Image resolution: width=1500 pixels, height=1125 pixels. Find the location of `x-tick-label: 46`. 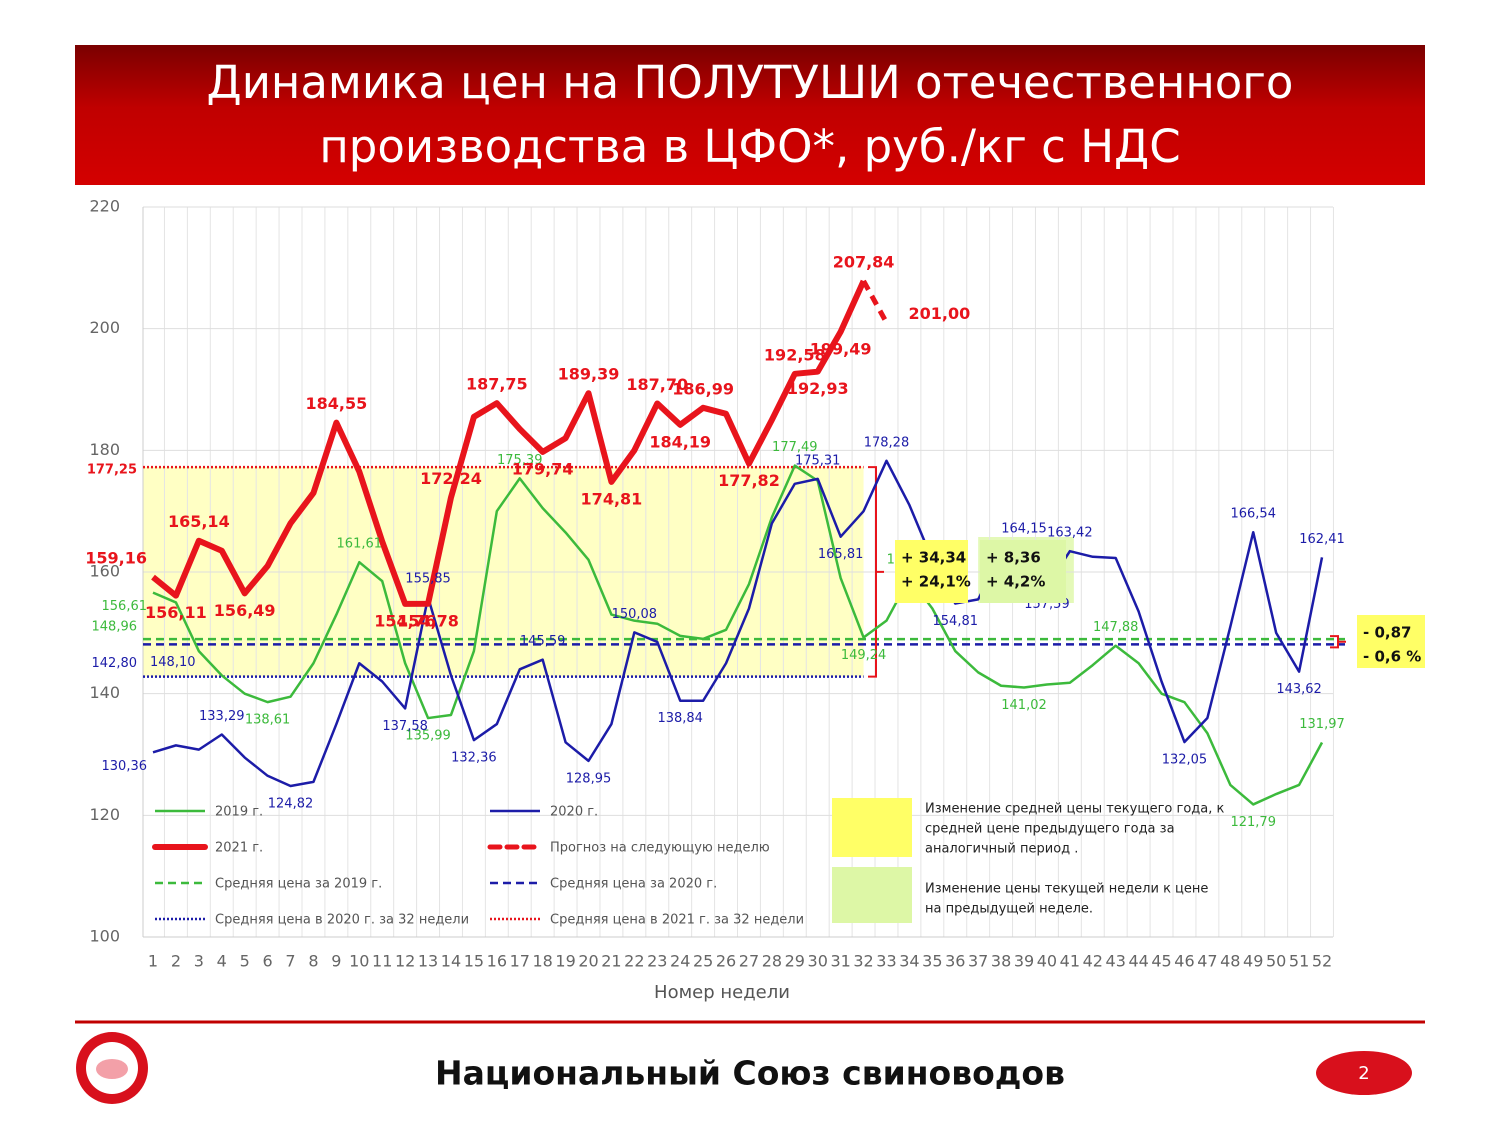

x-tick-label: 46 is located at coordinates (1184, 961).